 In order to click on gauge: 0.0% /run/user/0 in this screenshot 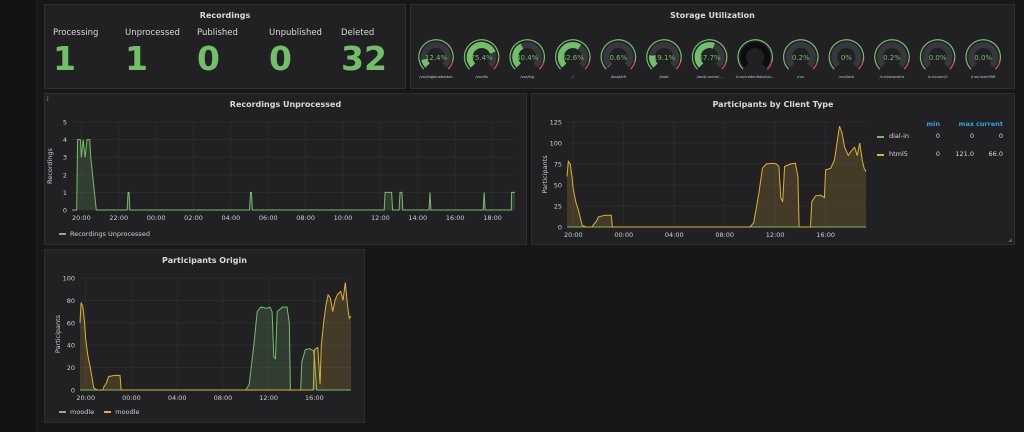, I will do `click(937, 59)`.